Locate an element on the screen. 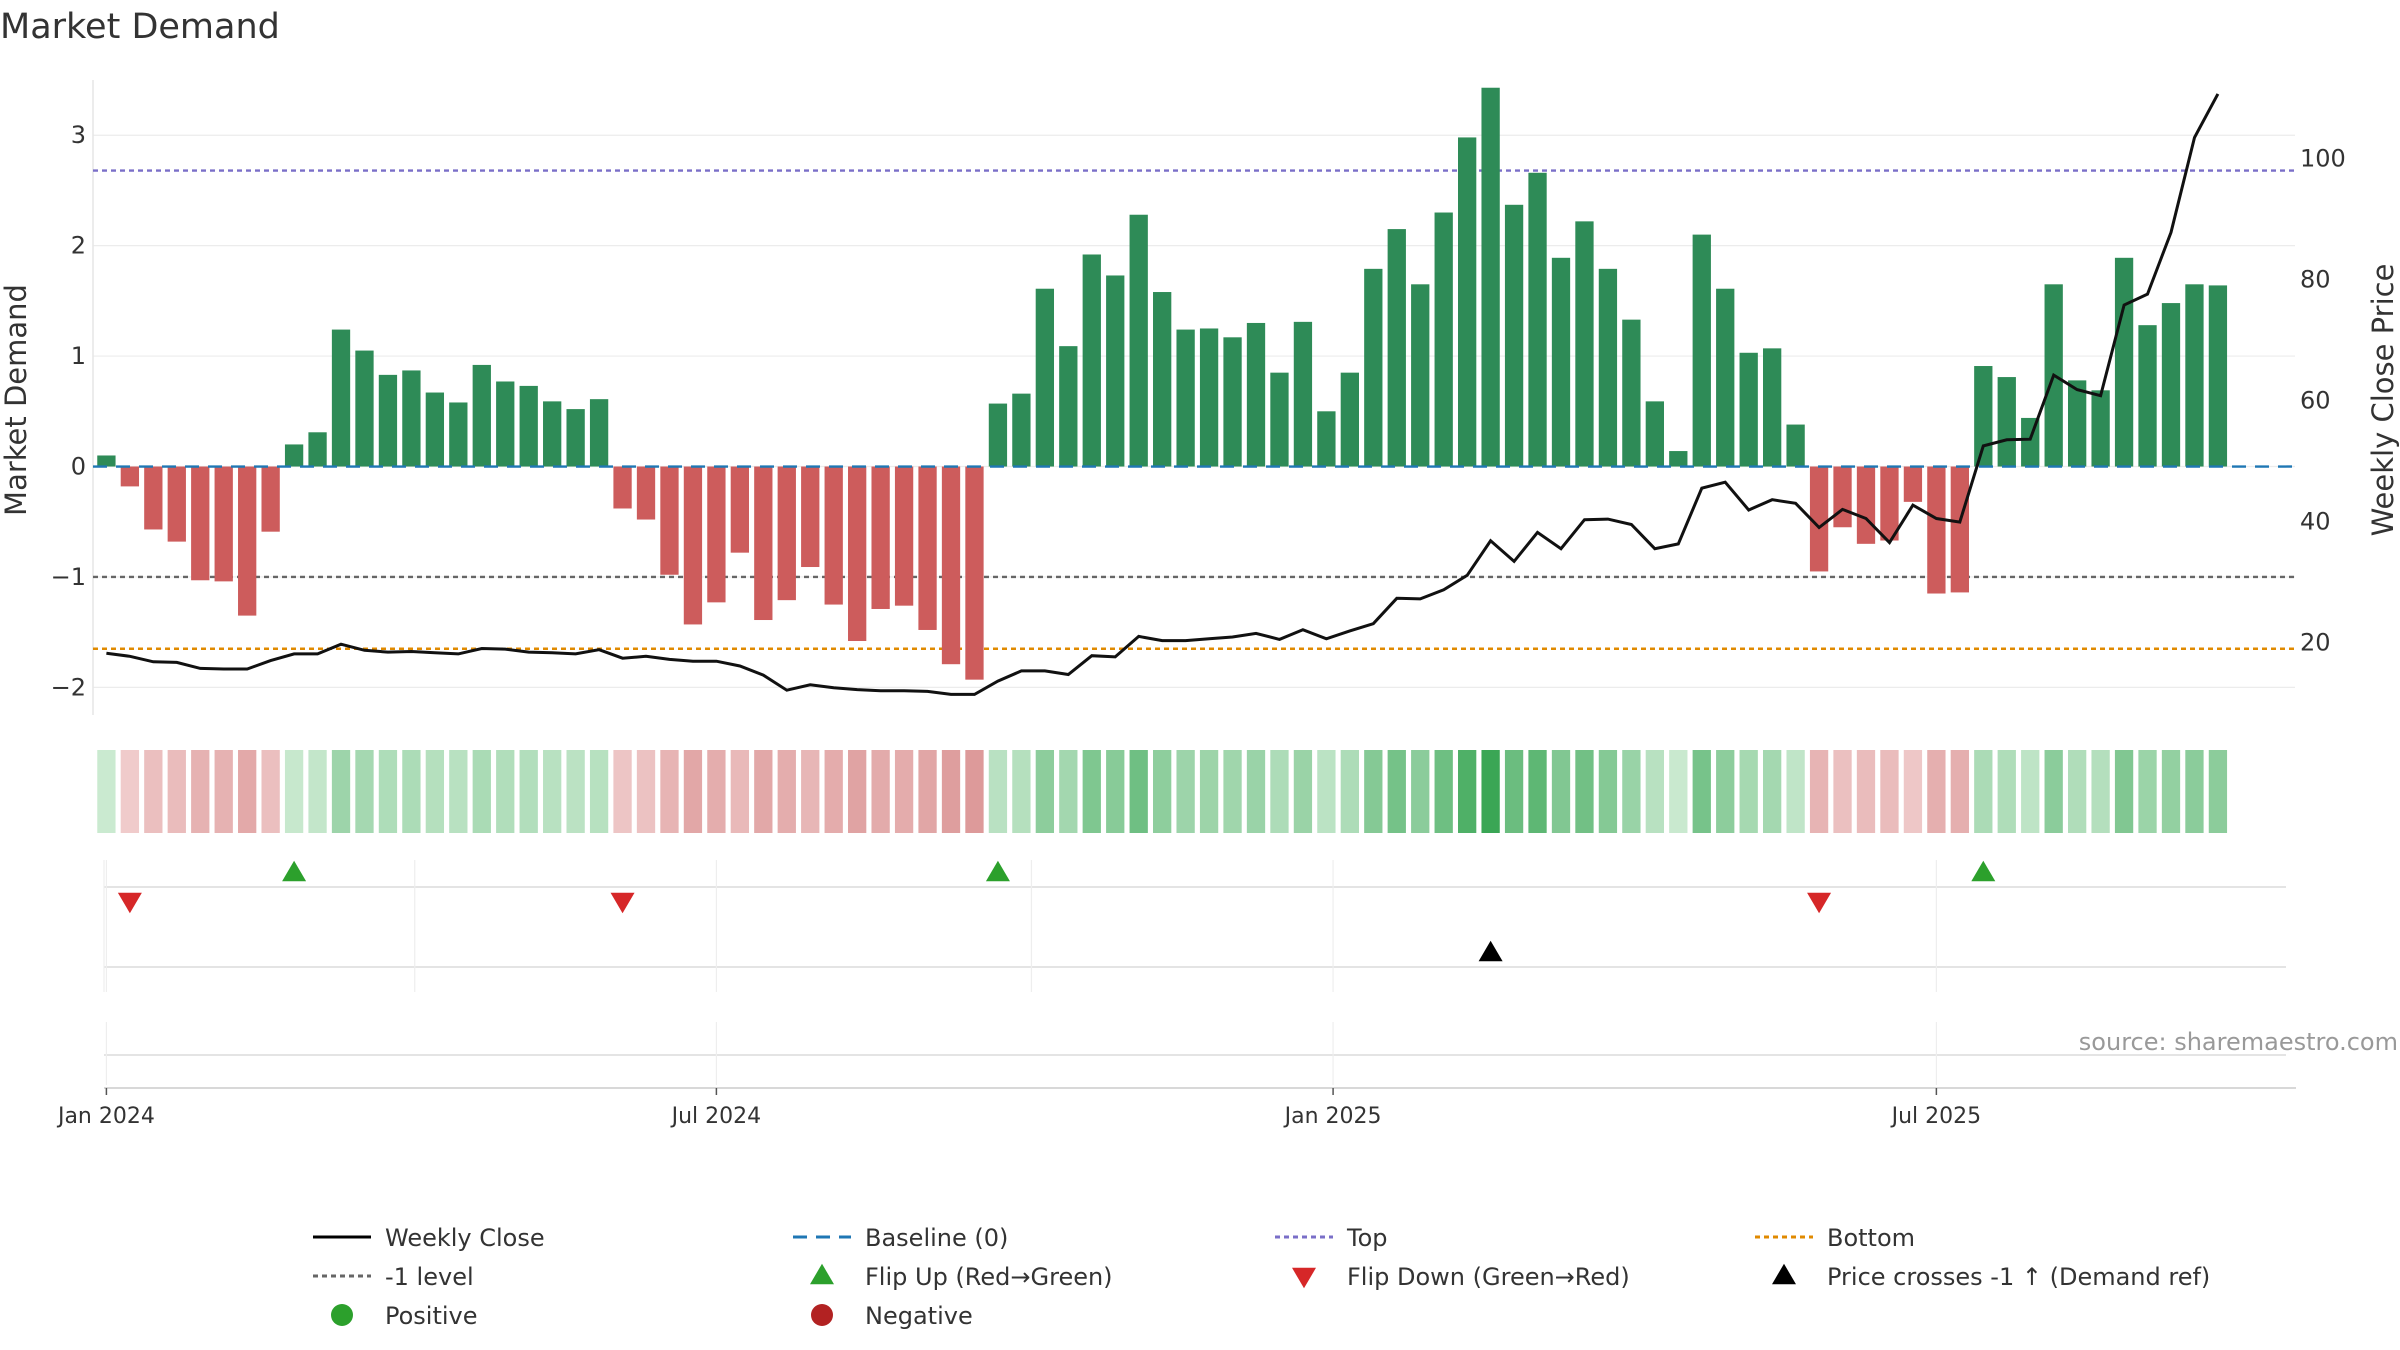 The image size is (2400, 1350). x-tick-label: Jan 2024 is located at coordinates (105, 1116).